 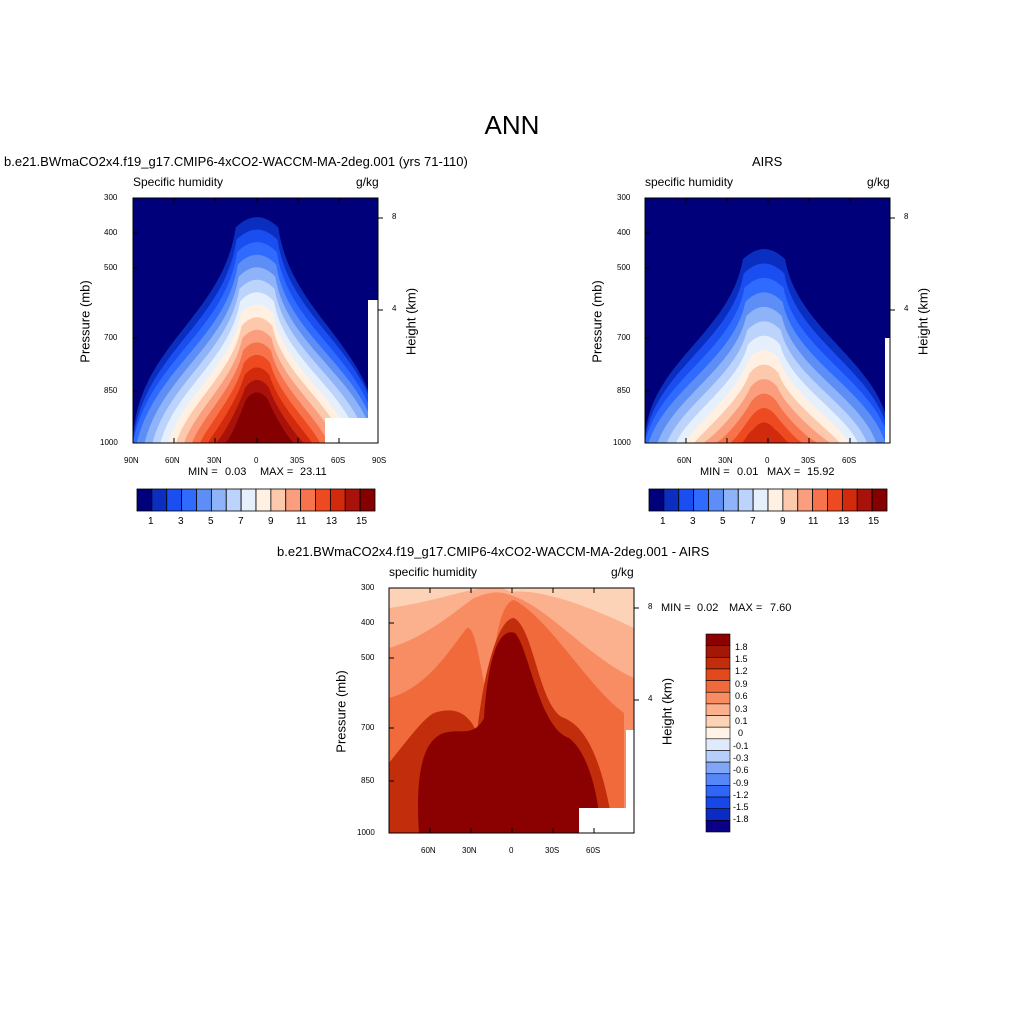 I want to click on model-contour-band, so click(x=260, y=417).